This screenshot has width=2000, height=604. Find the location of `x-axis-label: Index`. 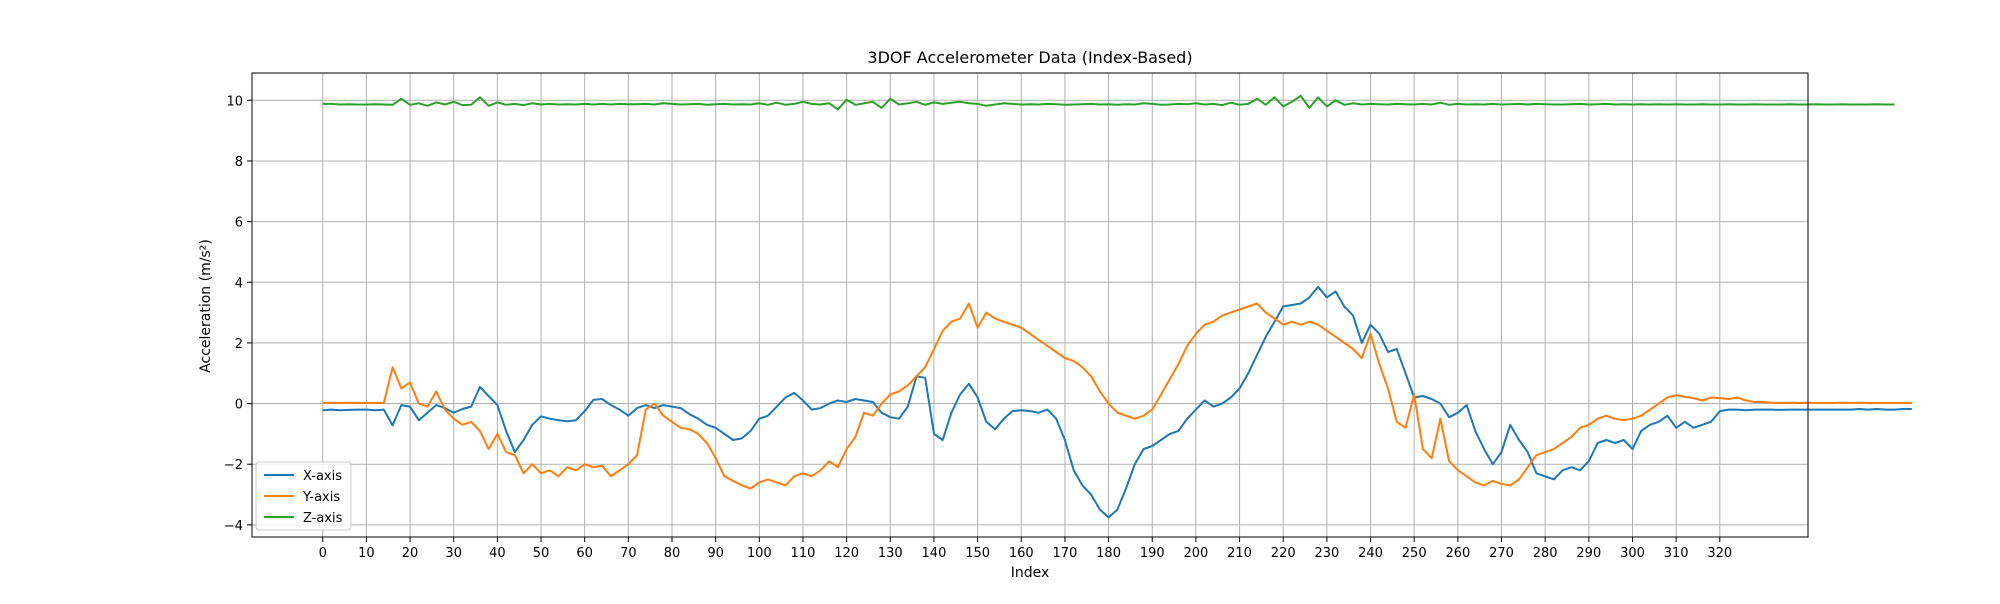

x-axis-label: Index is located at coordinates (1030, 573).